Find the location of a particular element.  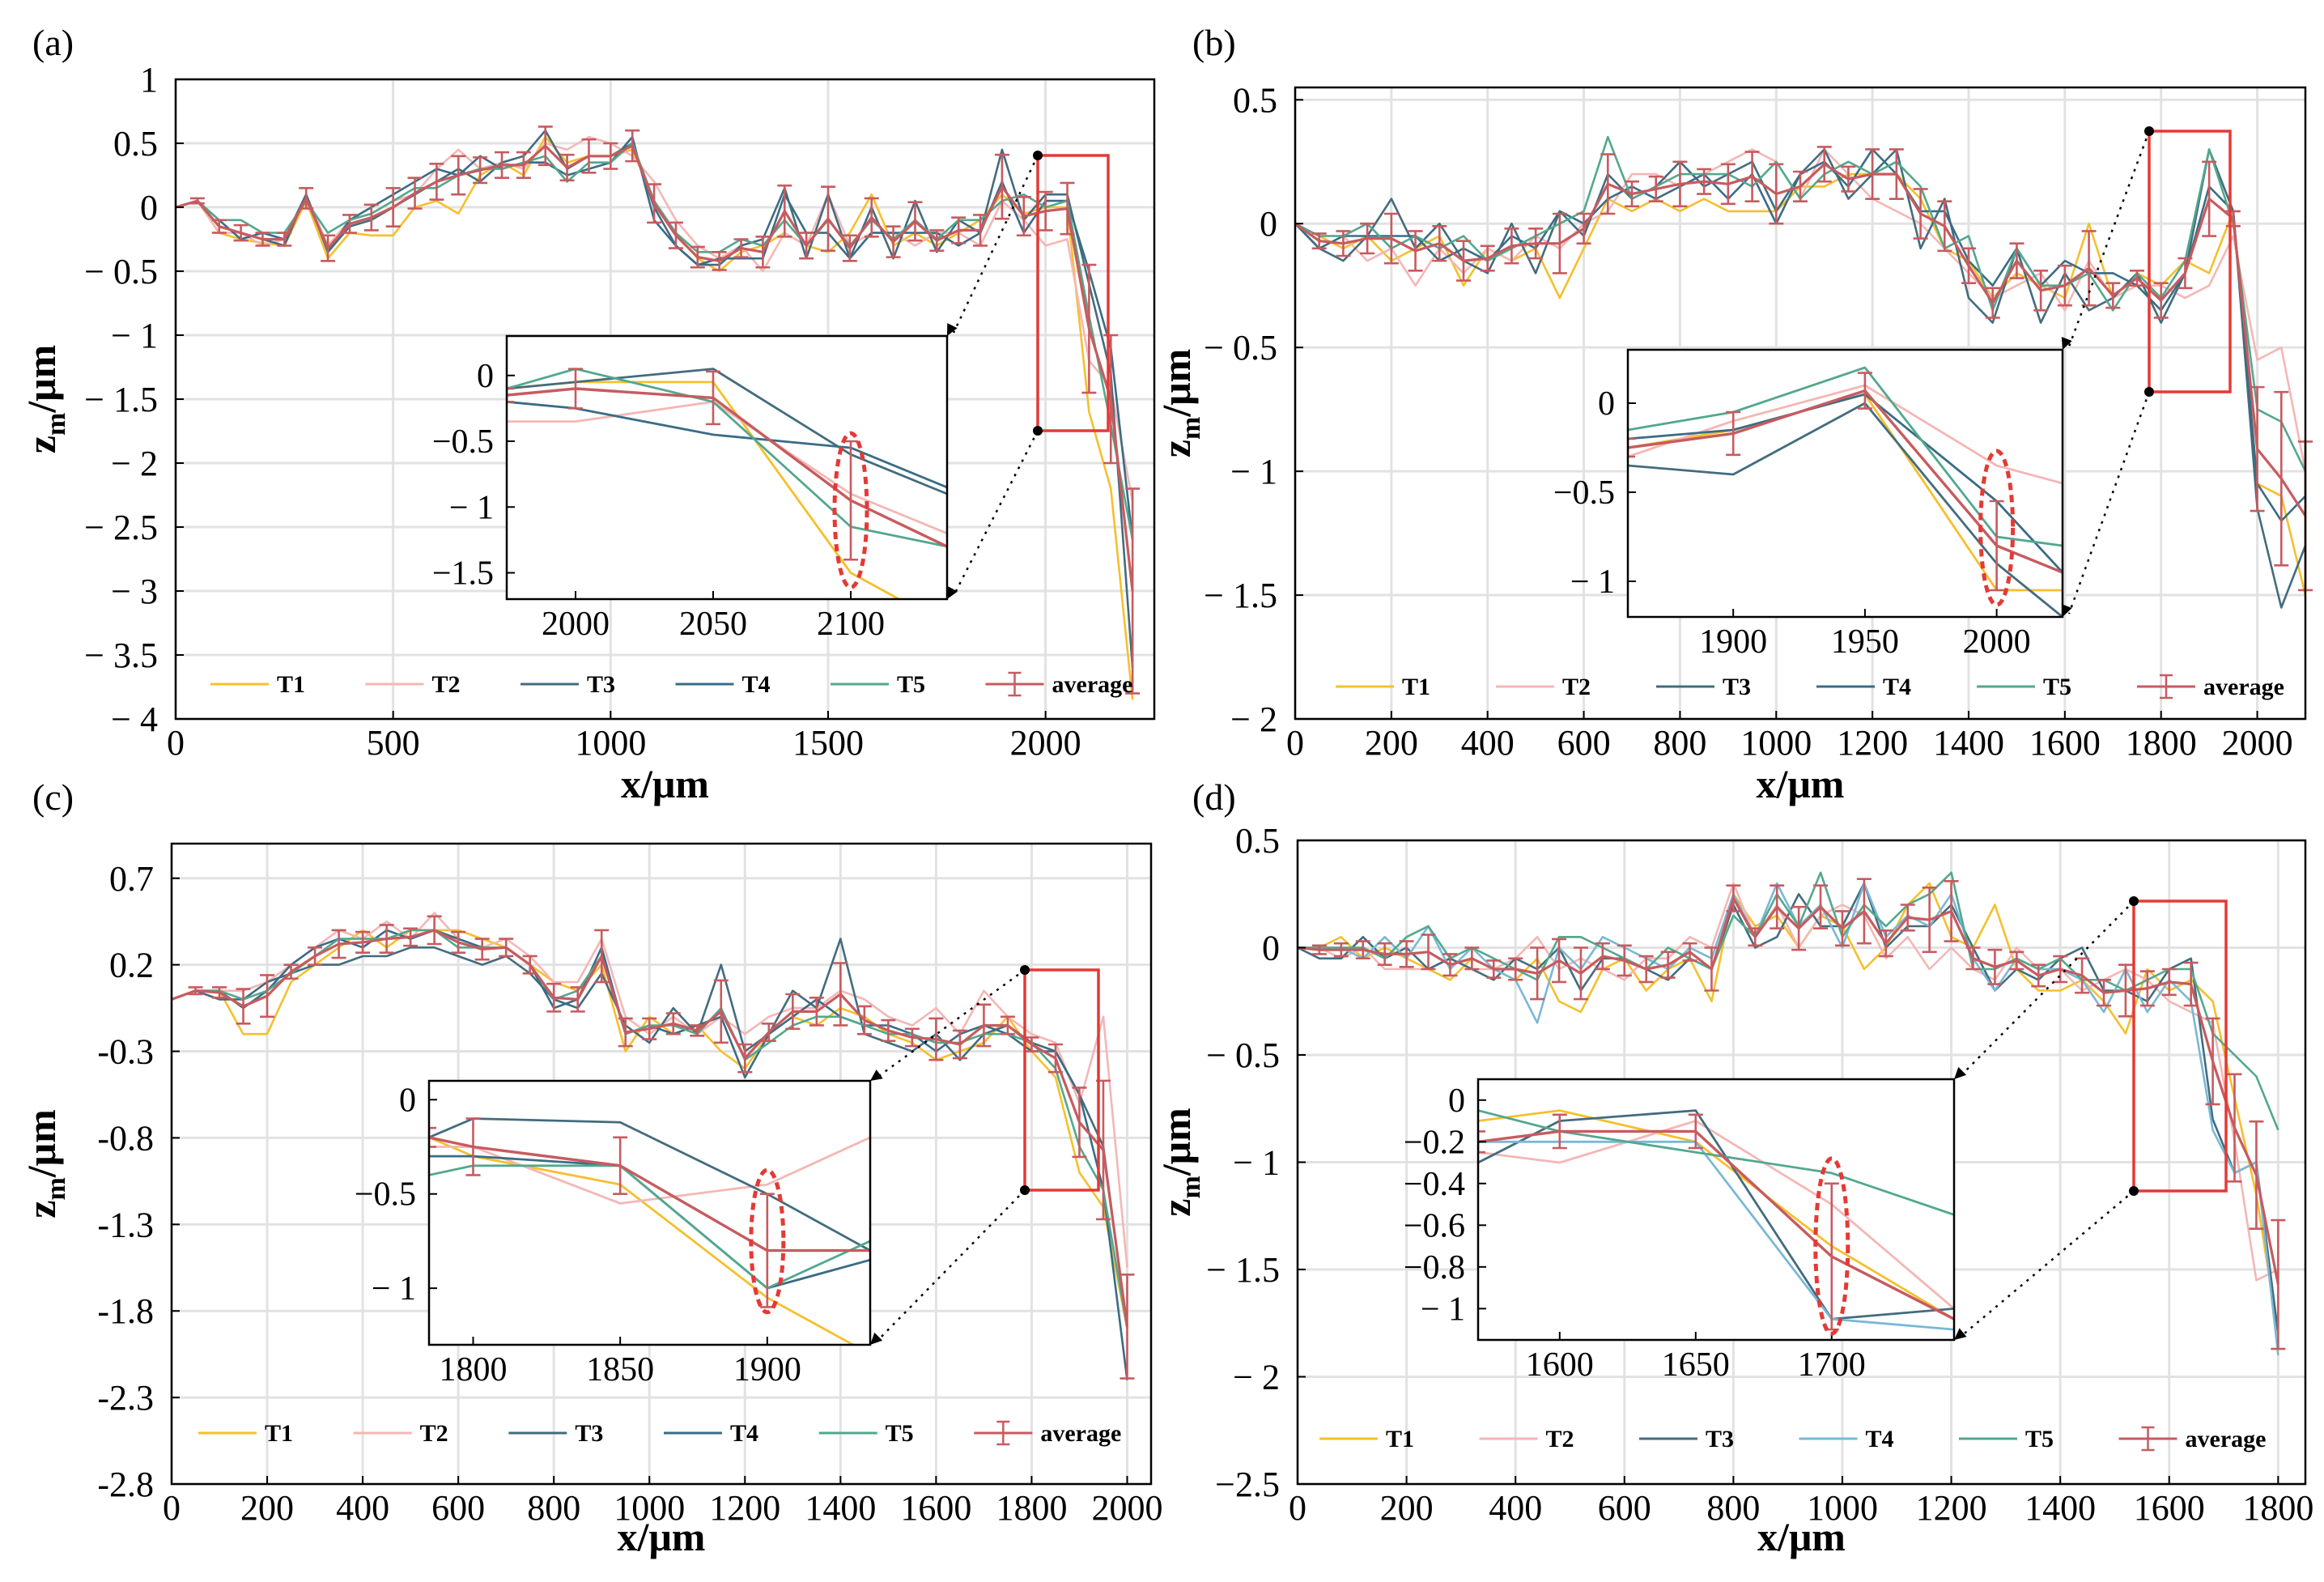

y-tick-label: − 1 is located at coordinates (134, 335).